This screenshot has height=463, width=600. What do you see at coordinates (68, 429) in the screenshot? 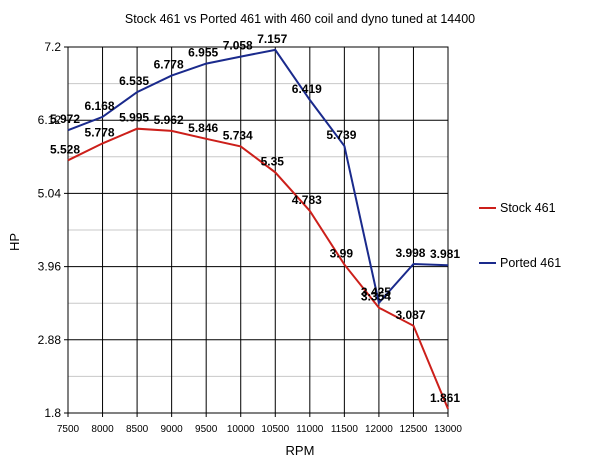
I see `x-tick-label: 7500` at bounding box center [68, 429].